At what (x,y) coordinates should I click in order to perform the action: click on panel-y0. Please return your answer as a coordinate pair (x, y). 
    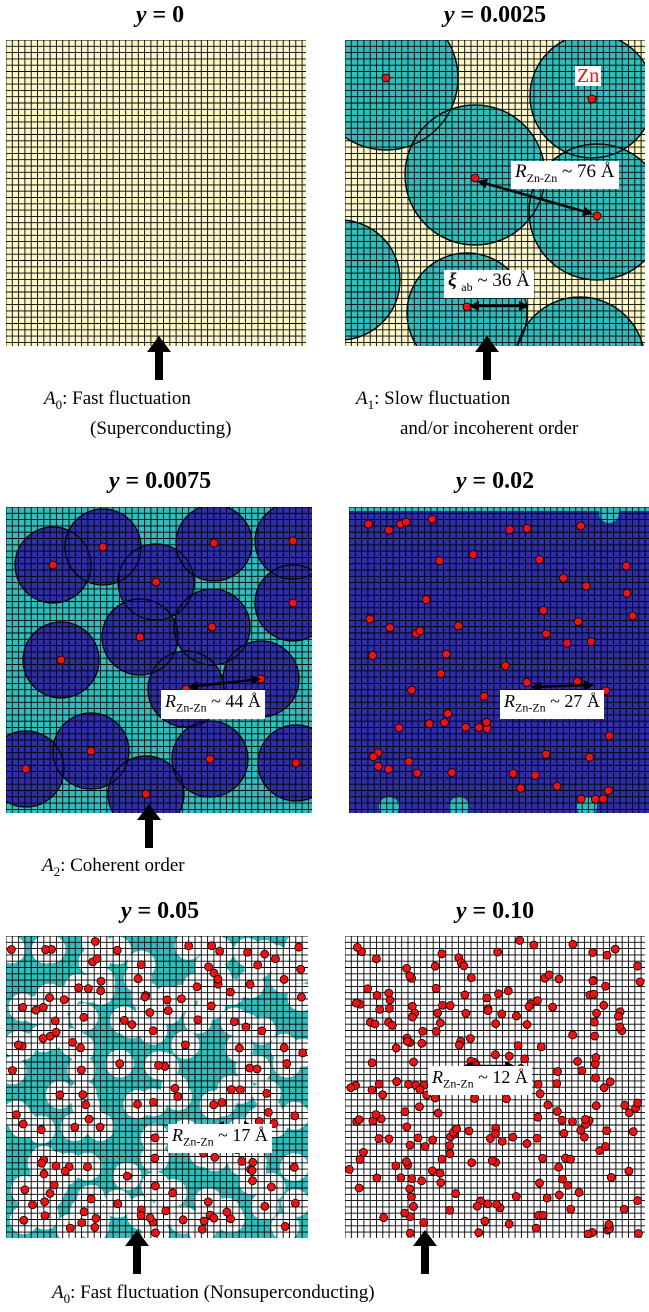
    Looking at the image, I should click on (156, 193).